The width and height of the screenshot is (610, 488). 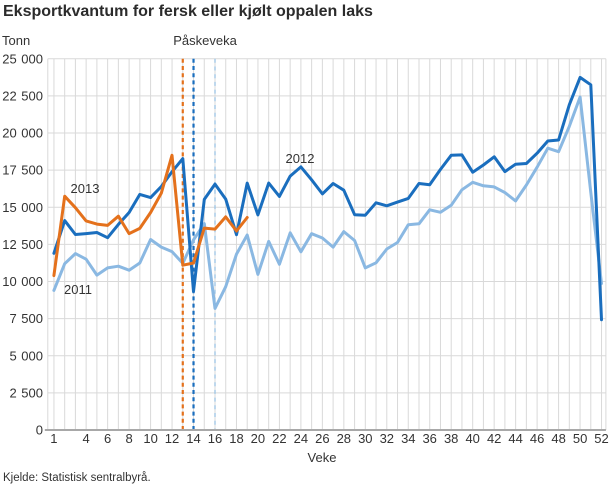 What do you see at coordinates (85, 438) in the screenshot?
I see `svg-text: 4` at bounding box center [85, 438].